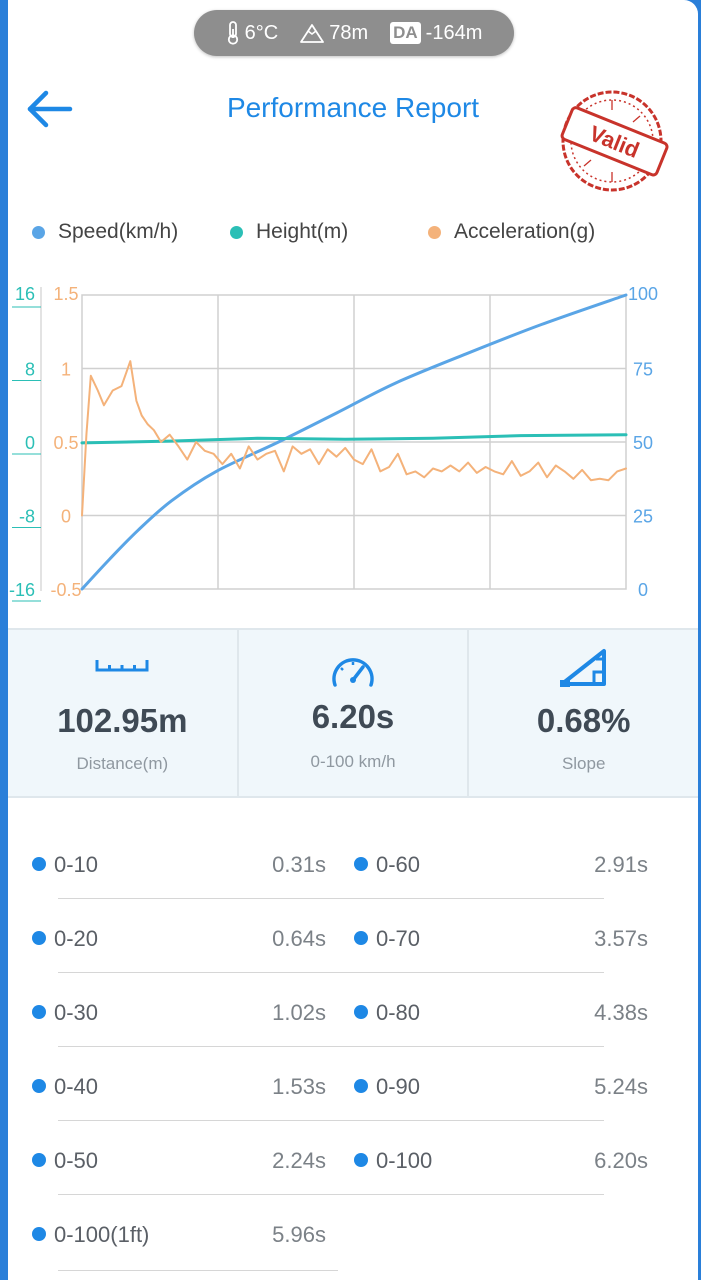 The image size is (701, 1280). Describe the element at coordinates (122, 720) in the screenshot. I see `stat-distance-value: 102.95m` at that location.